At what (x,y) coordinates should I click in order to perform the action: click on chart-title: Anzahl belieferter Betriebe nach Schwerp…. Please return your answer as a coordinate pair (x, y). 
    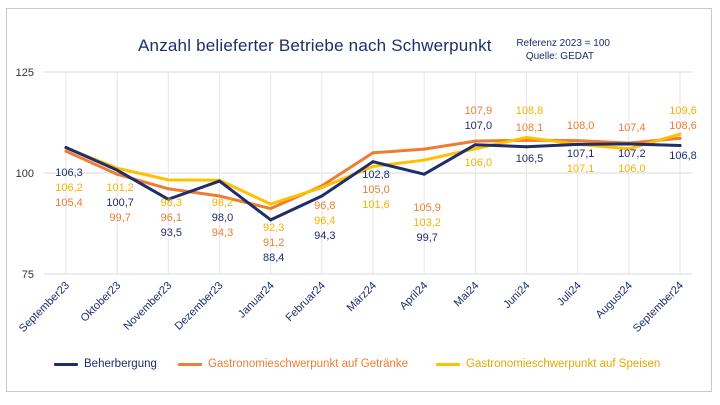
    Looking at the image, I should click on (315, 45).